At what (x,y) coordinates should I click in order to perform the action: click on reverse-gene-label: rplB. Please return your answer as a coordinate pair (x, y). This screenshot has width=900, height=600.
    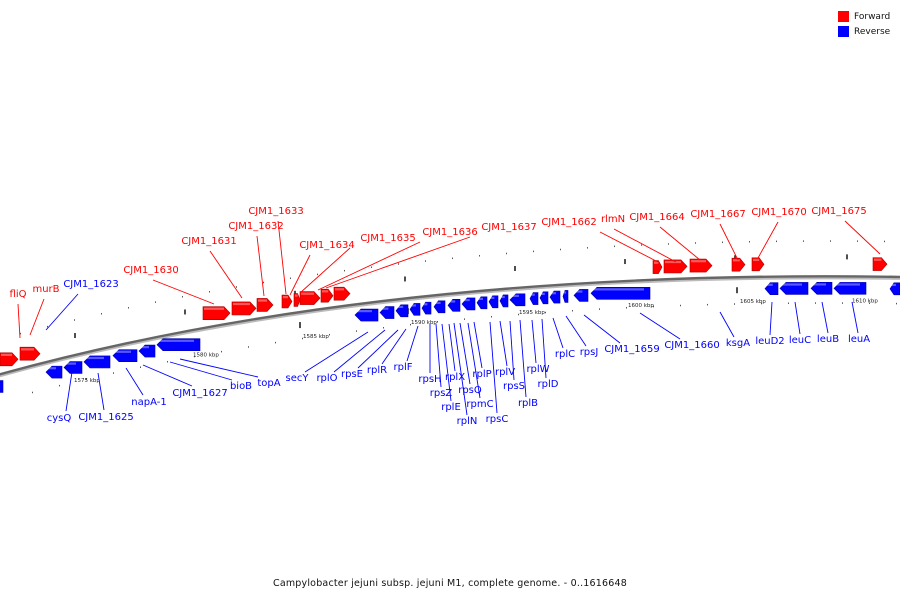
    Looking at the image, I should click on (528, 403).